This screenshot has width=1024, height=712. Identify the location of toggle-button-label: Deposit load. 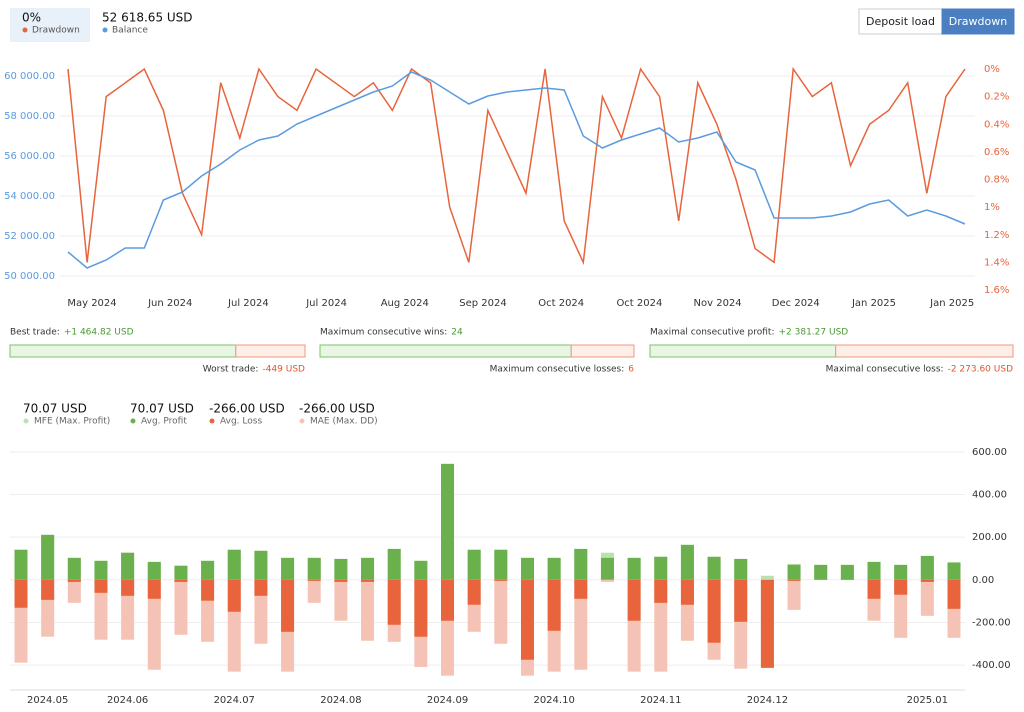
(900, 21).